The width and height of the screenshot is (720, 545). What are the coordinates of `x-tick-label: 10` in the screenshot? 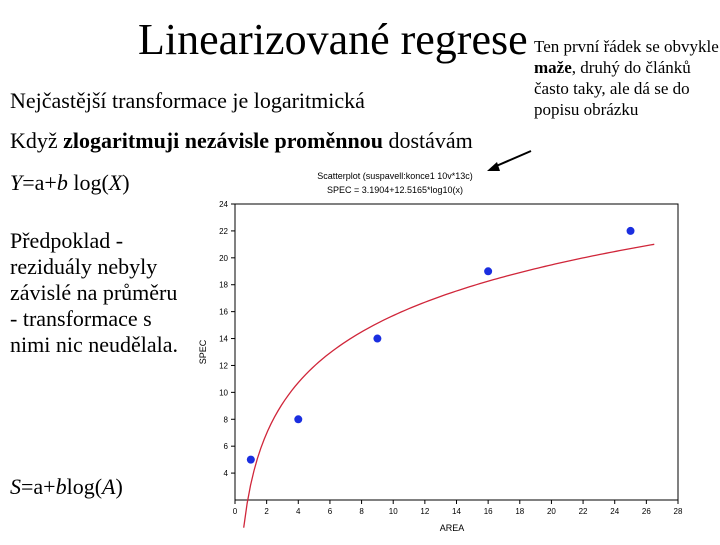 It's located at (393, 511).